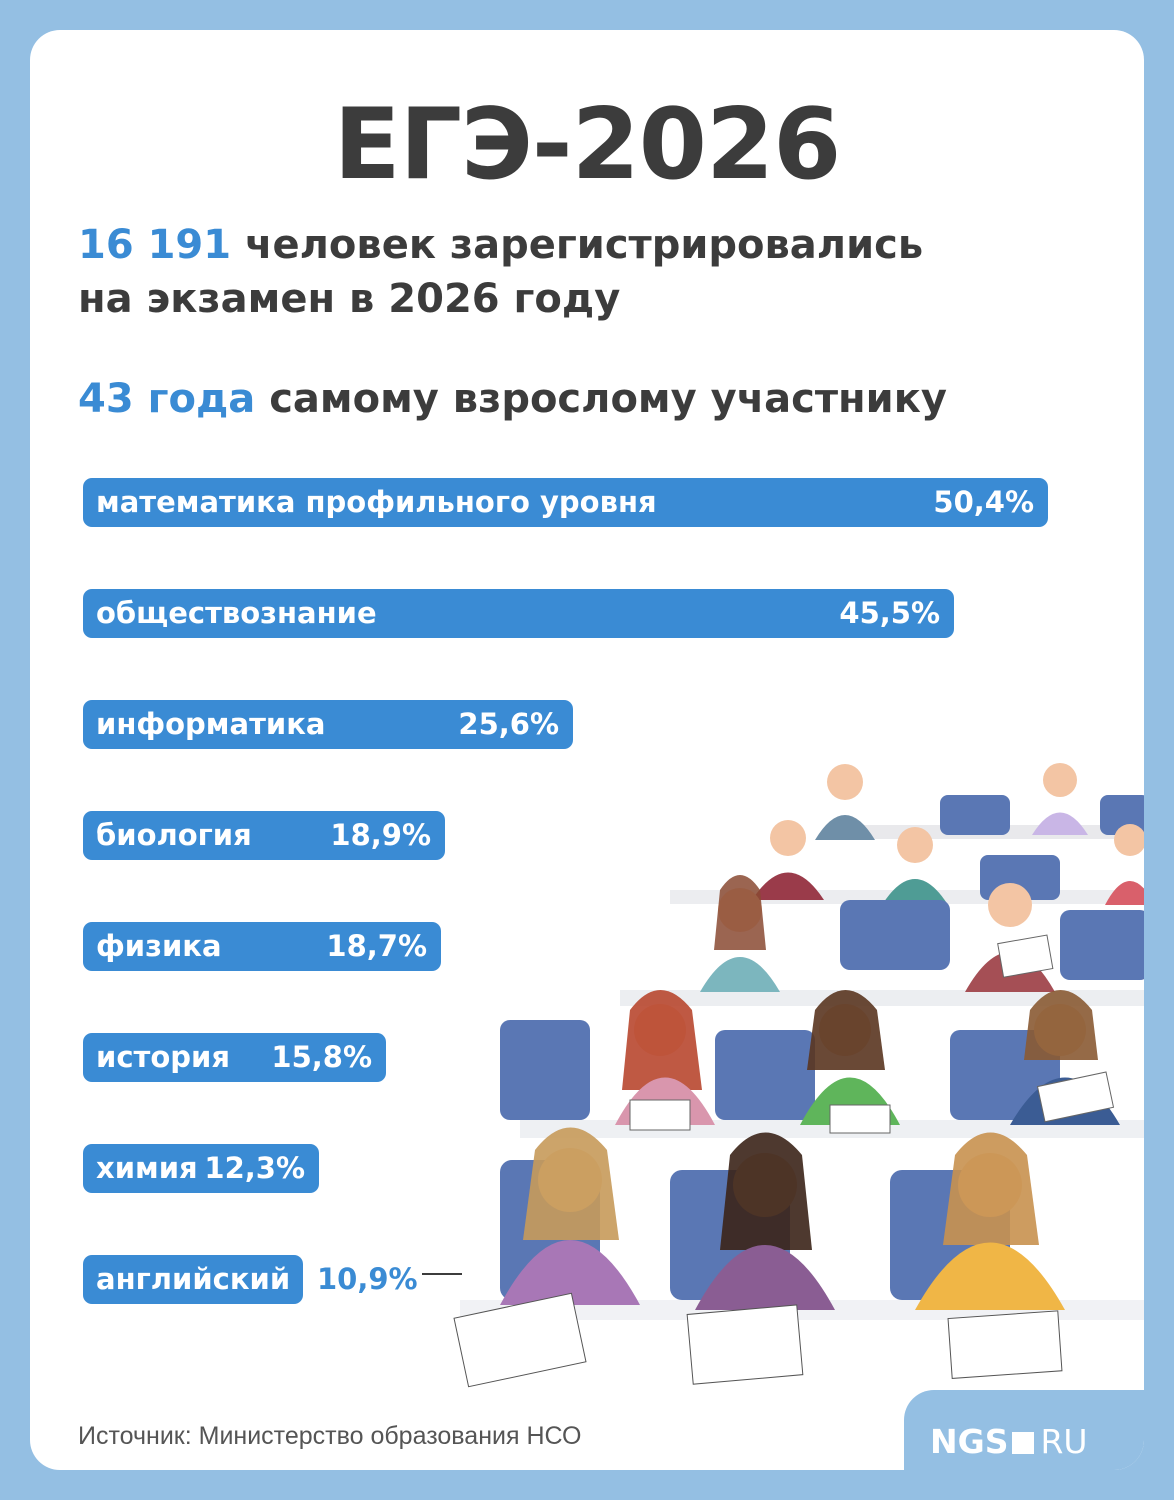 The height and width of the screenshot is (1500, 1174). I want to click on bar-label: информатика, so click(211, 724).